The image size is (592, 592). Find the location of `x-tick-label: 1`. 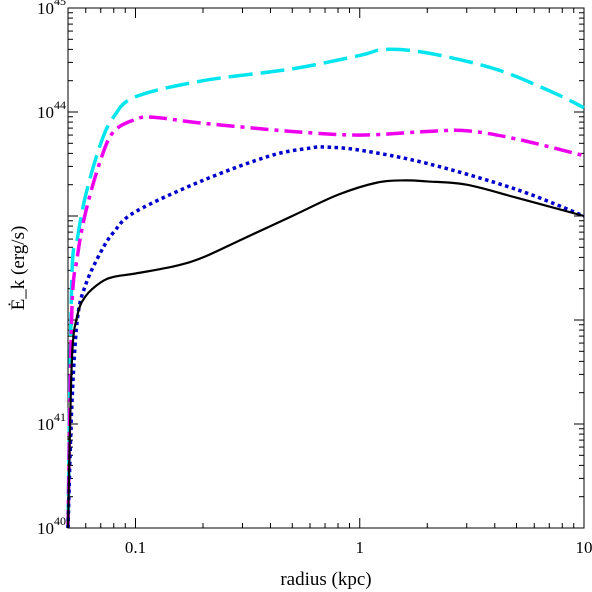

x-tick-label: 1 is located at coordinates (360, 547).